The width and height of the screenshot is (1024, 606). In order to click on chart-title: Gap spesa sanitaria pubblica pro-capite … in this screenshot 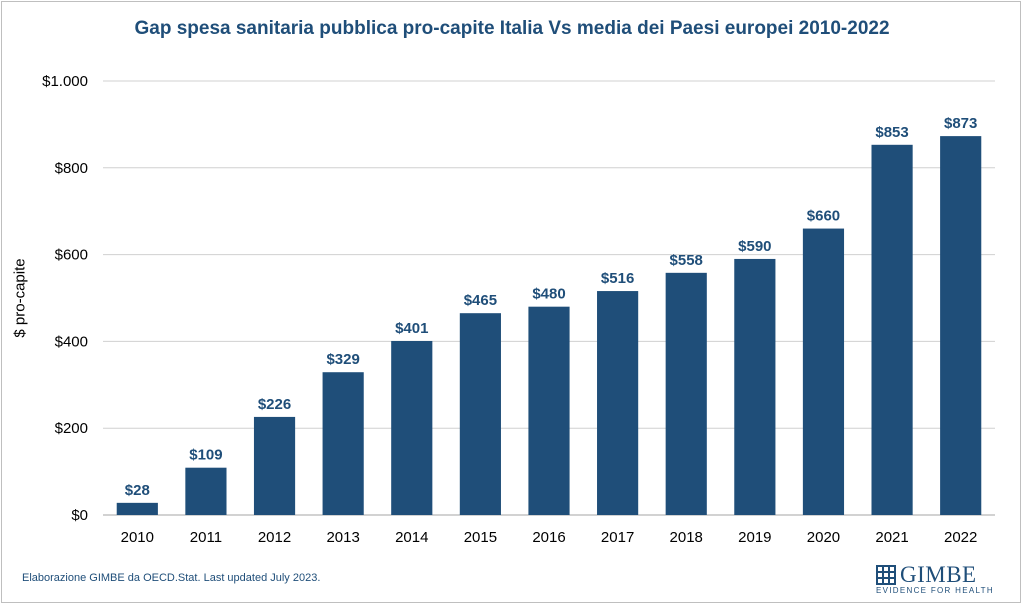, I will do `click(512, 28)`.